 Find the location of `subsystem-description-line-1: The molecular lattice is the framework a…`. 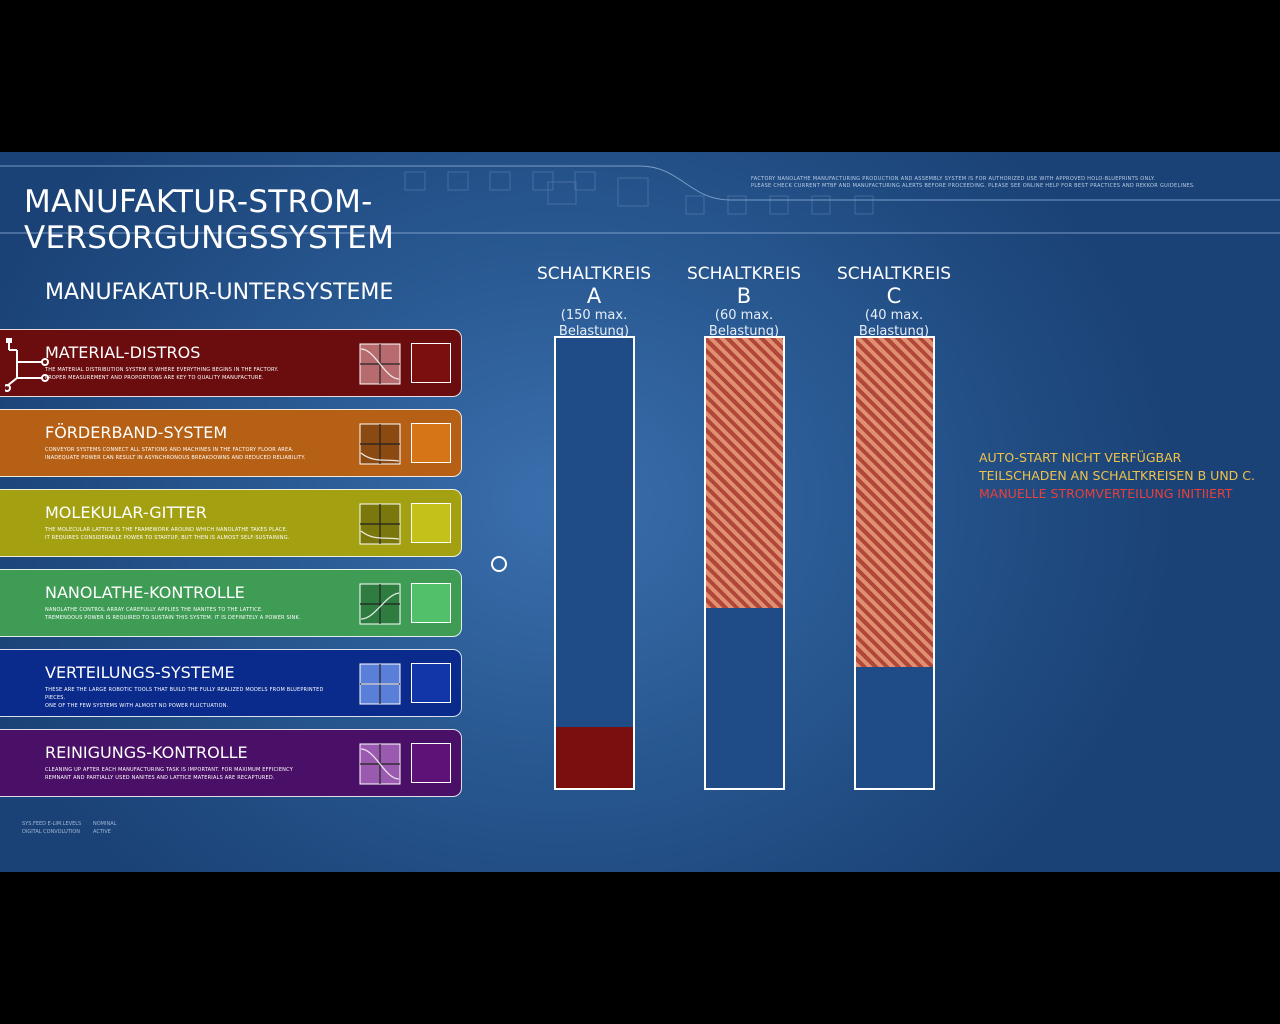

subsystem-description-line-1: The molecular lattice is the framework a… is located at coordinates (166, 530).